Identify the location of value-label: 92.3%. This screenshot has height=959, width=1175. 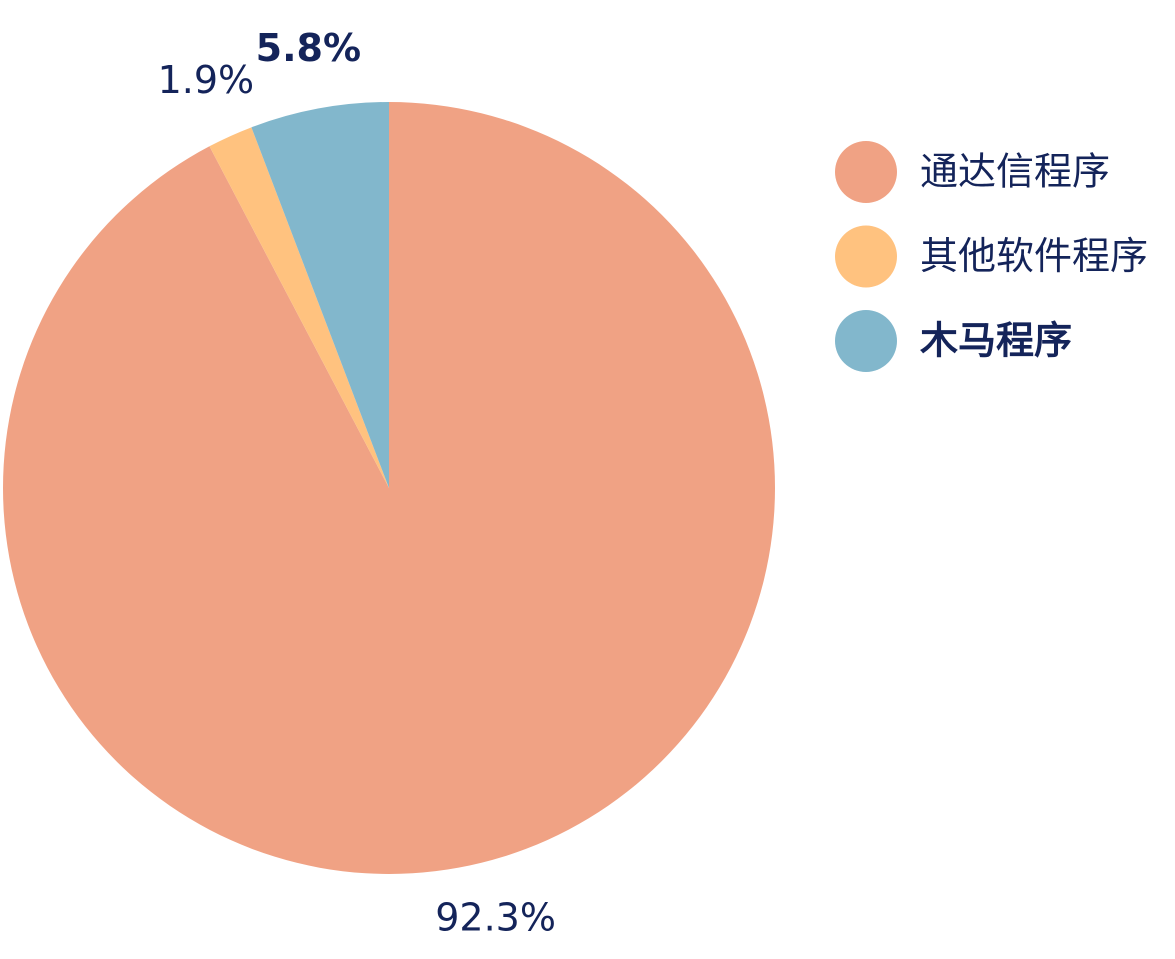
(495, 918).